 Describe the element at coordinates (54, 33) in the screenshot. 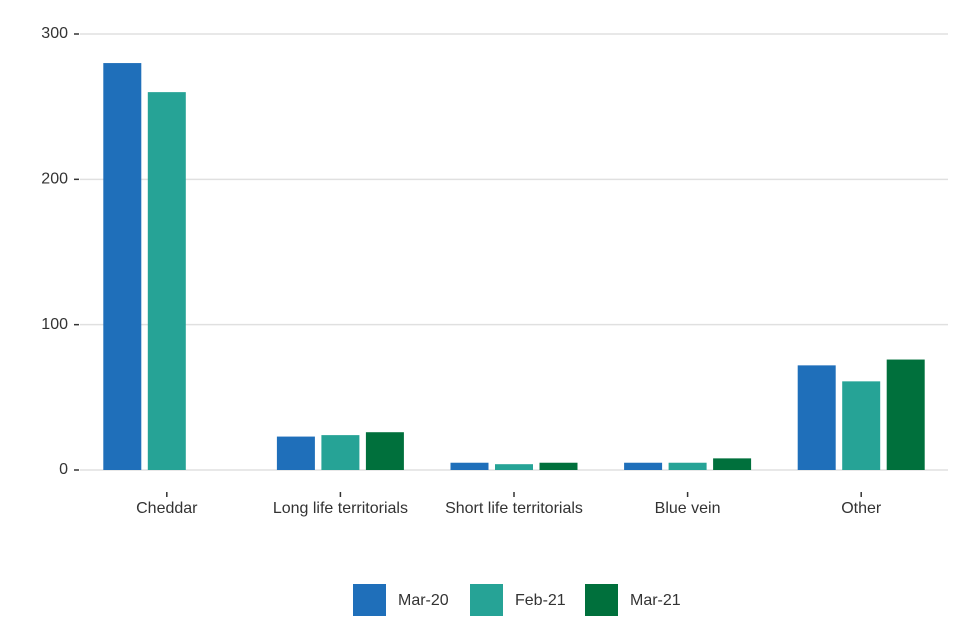

I see `y-tick-label: 300` at that location.